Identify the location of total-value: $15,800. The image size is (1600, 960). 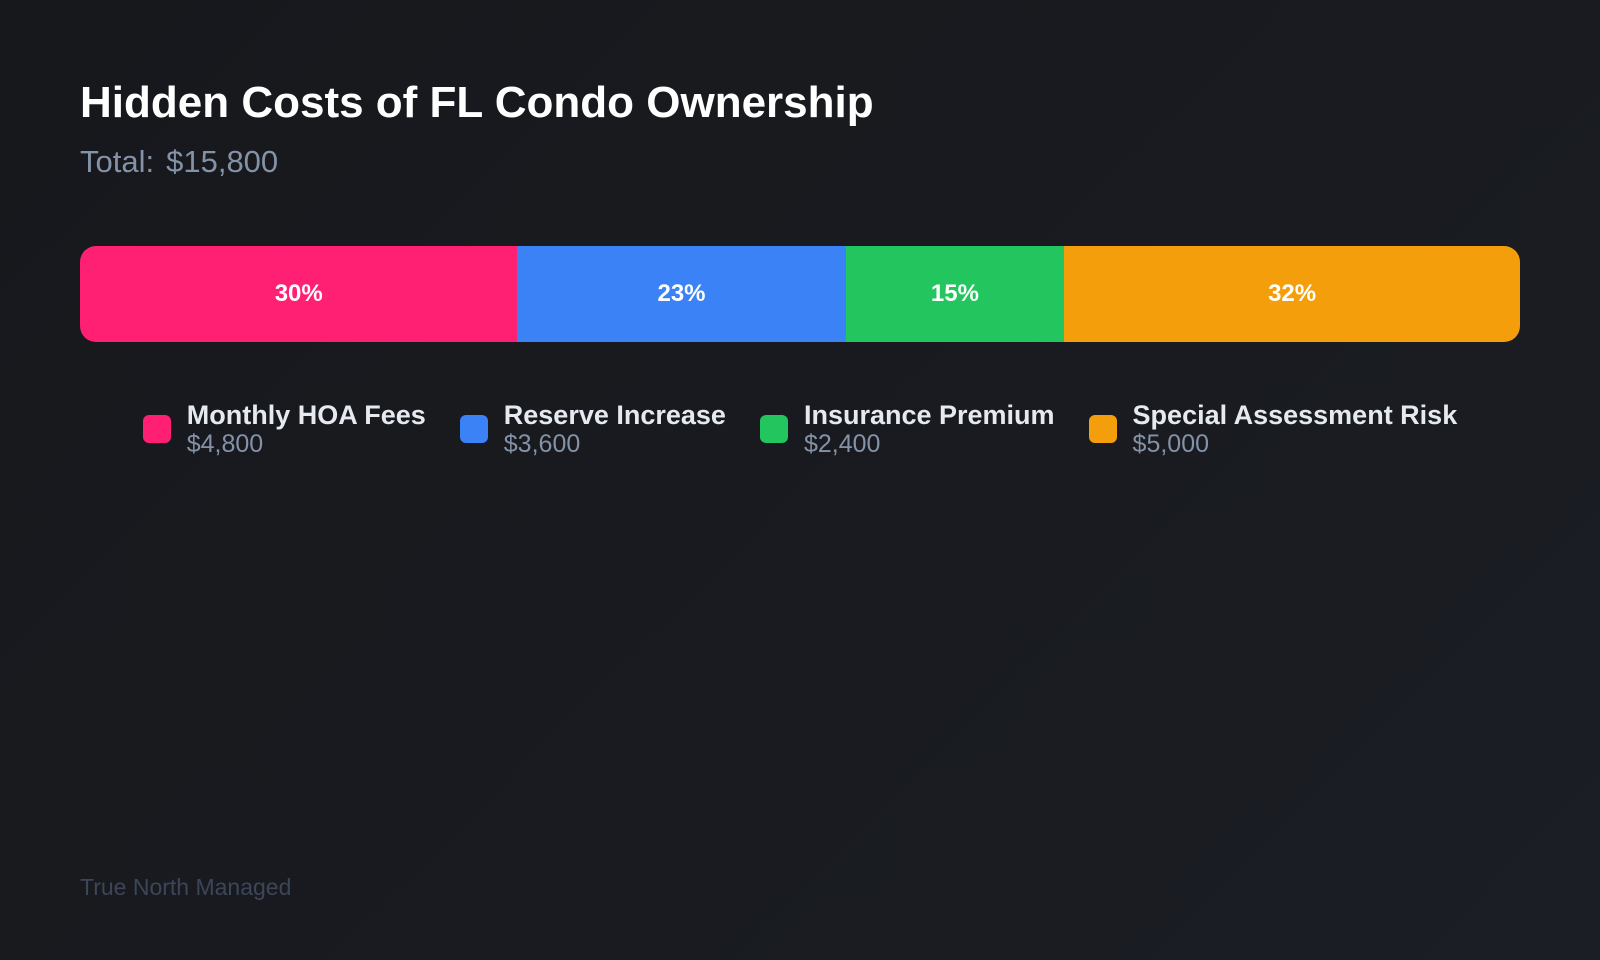
(222, 161).